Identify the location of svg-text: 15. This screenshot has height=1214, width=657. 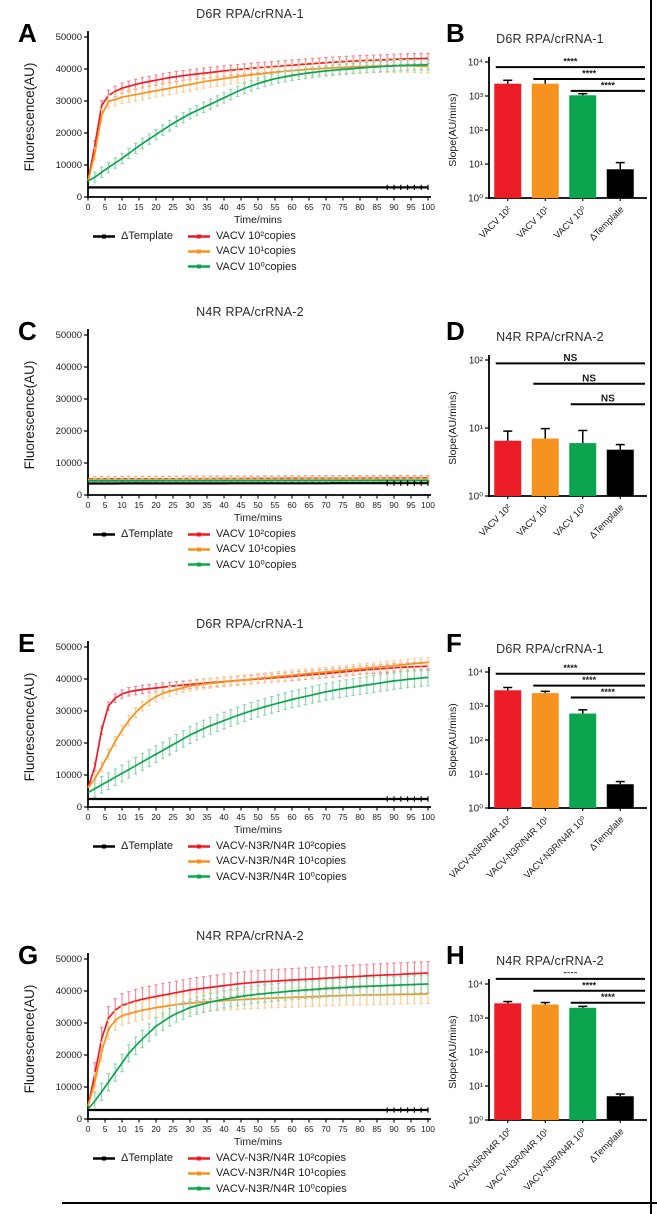
(139, 505).